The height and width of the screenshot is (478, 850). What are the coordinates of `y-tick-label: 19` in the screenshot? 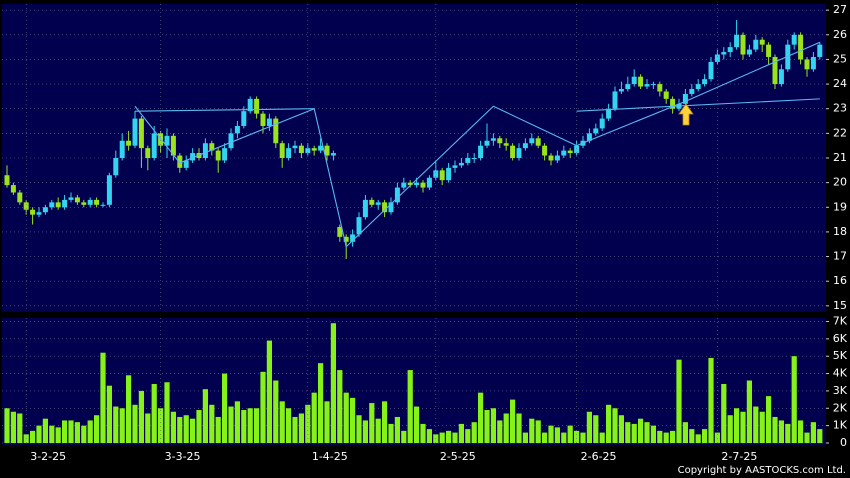 It's located at (840, 206).